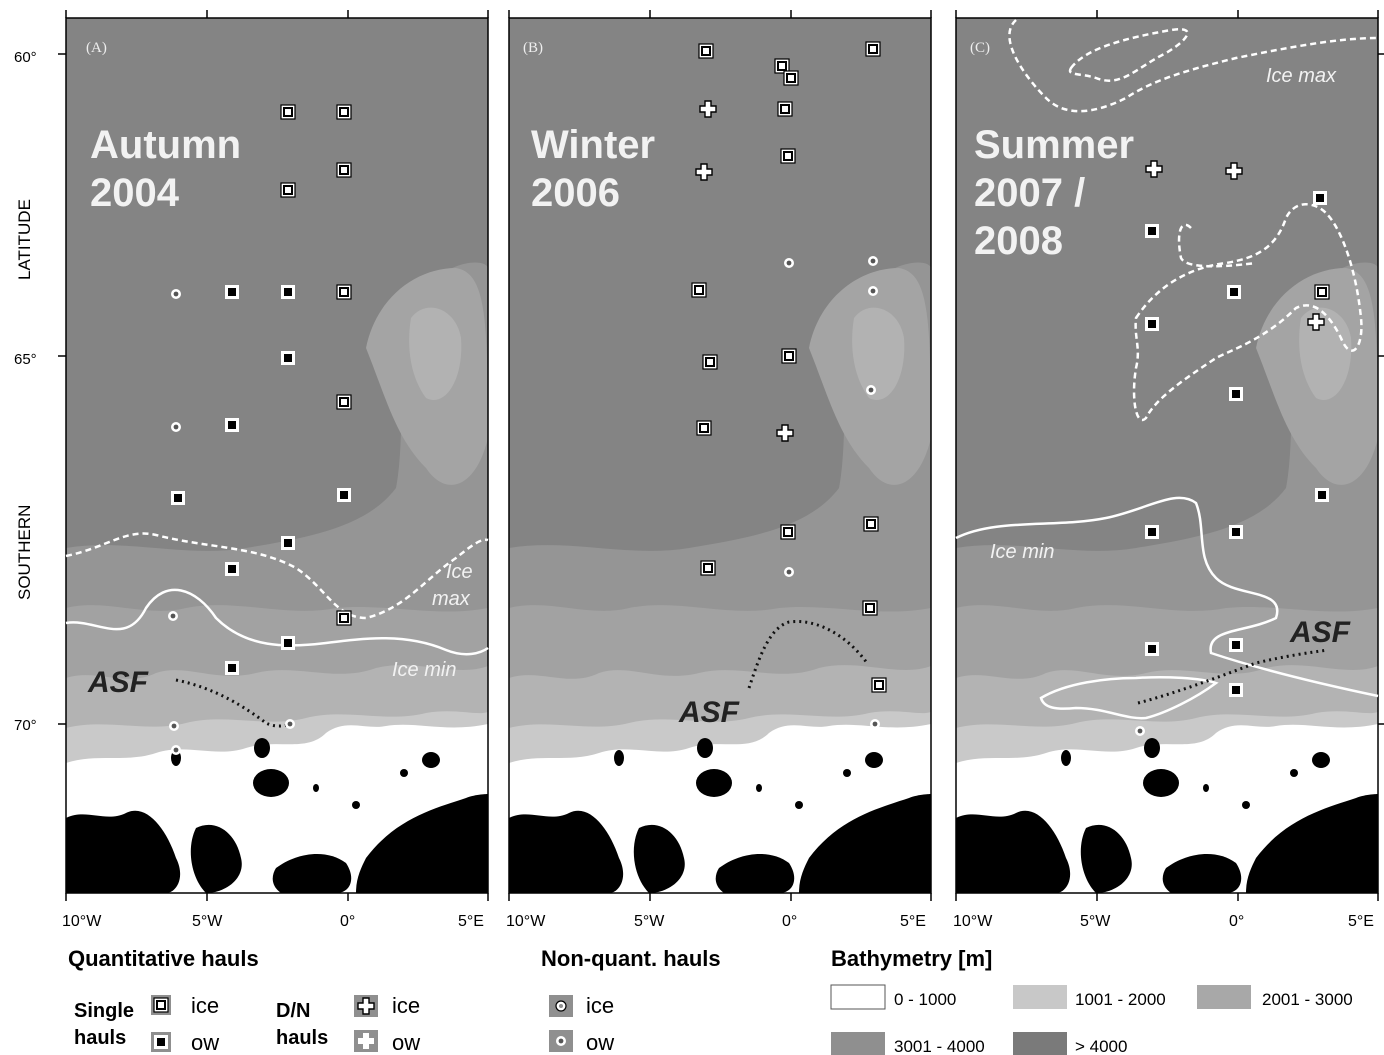 Image resolution: width=1384 pixels, height=1055 pixels. Describe the element at coordinates (575, 193) in the screenshot. I see `panel-title-b-2: 2006` at that location.